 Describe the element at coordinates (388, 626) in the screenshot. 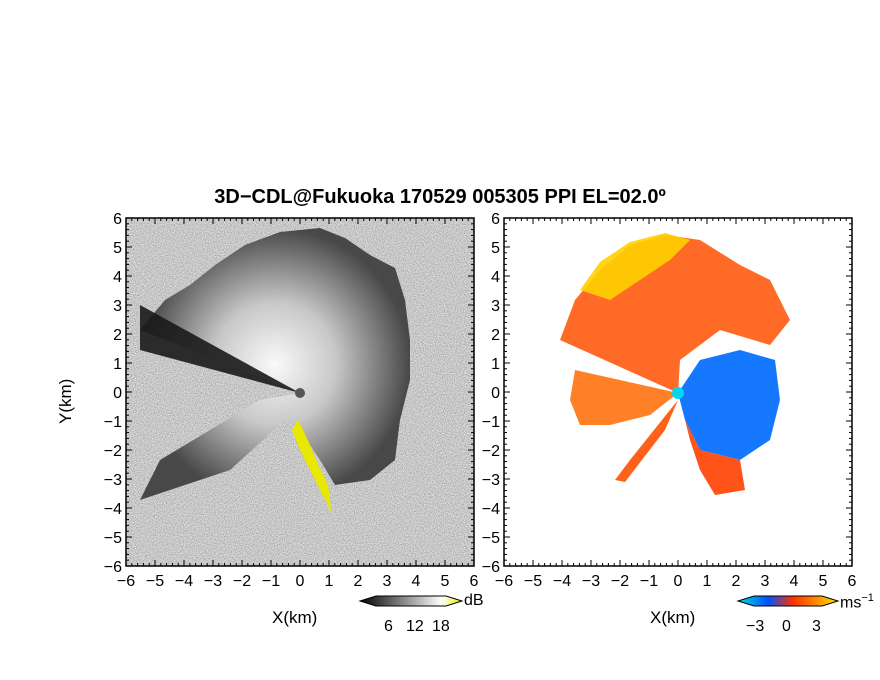

I see `colorbar-tick-dB: 6` at that location.